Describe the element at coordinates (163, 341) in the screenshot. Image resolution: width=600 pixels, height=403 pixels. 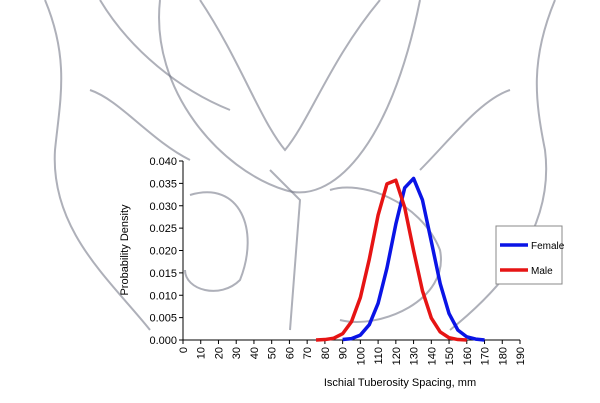
I see `y-tick-label: 0.000` at that location.